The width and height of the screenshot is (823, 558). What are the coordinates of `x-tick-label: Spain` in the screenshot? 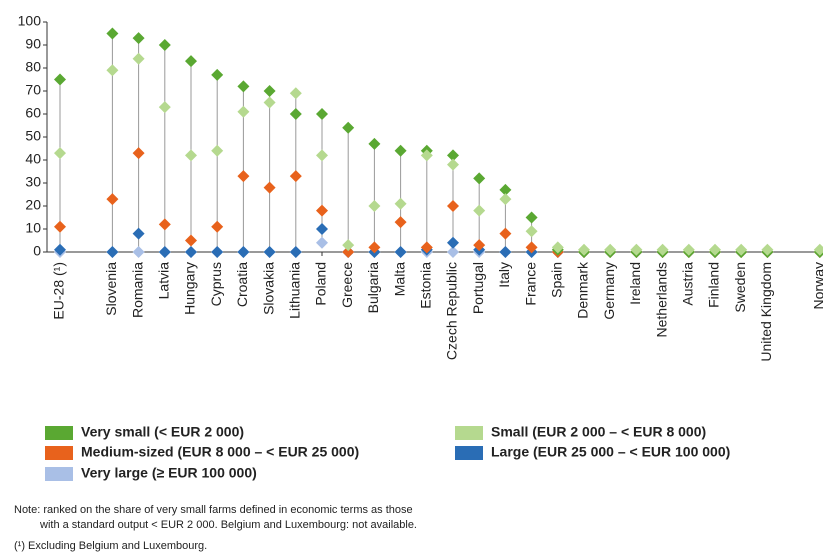 It's located at (557, 280).